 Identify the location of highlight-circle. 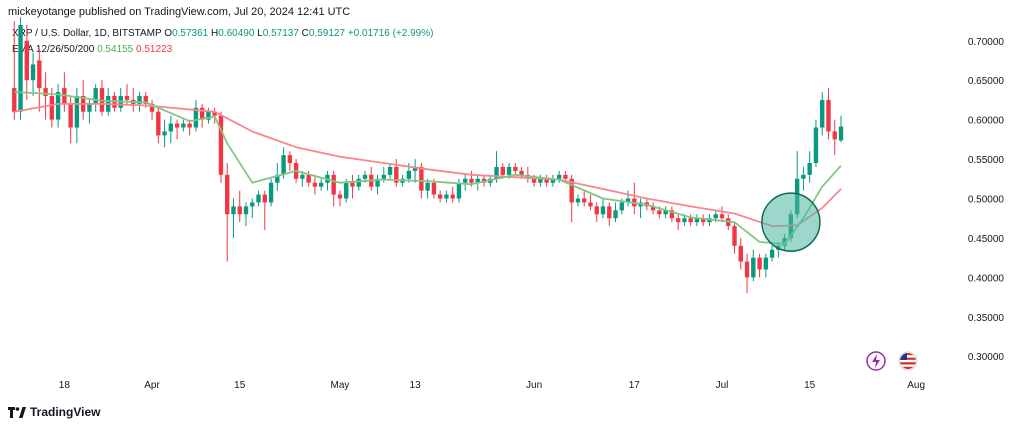
(791, 222).